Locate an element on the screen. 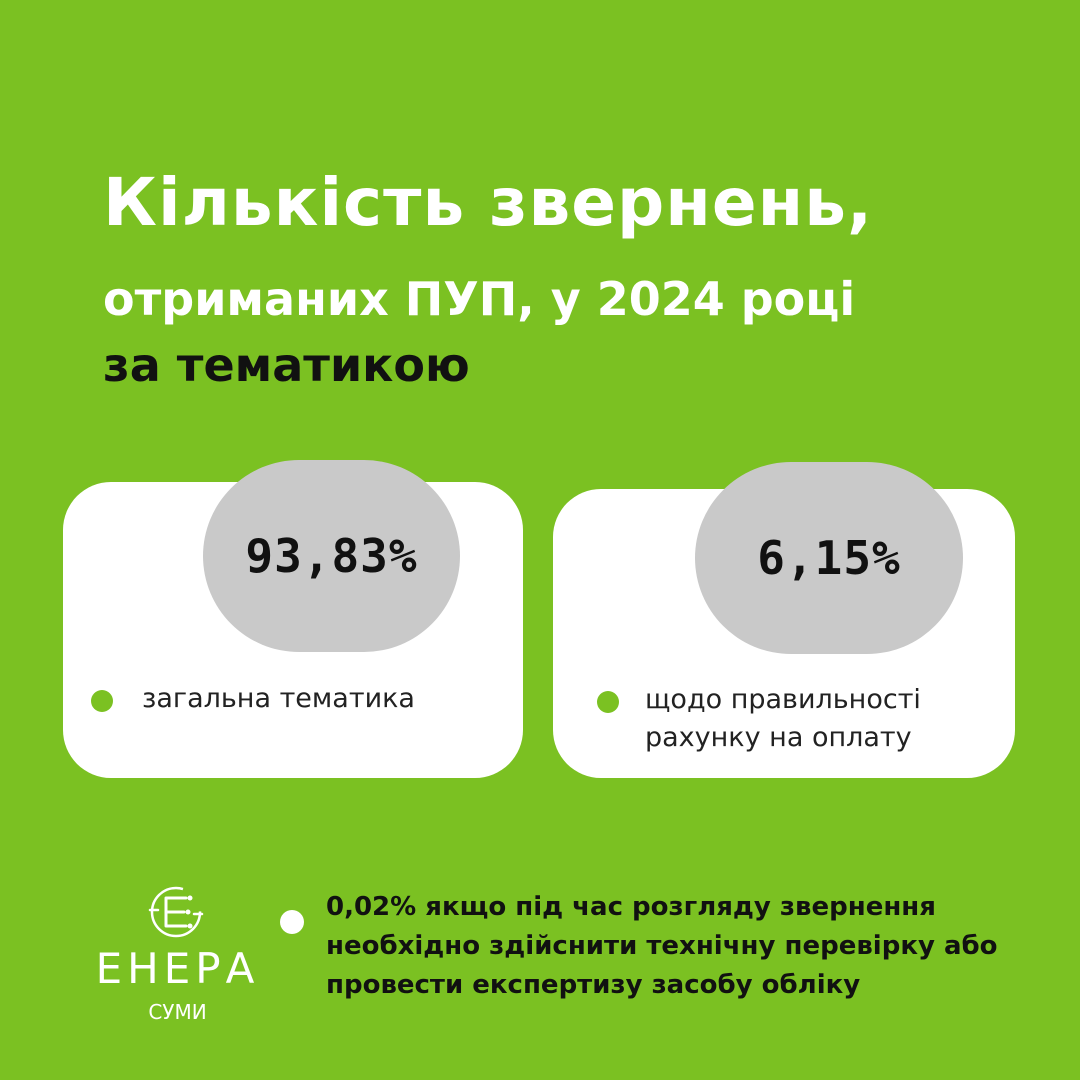  note-bullet-icon is located at coordinates (292, 922).